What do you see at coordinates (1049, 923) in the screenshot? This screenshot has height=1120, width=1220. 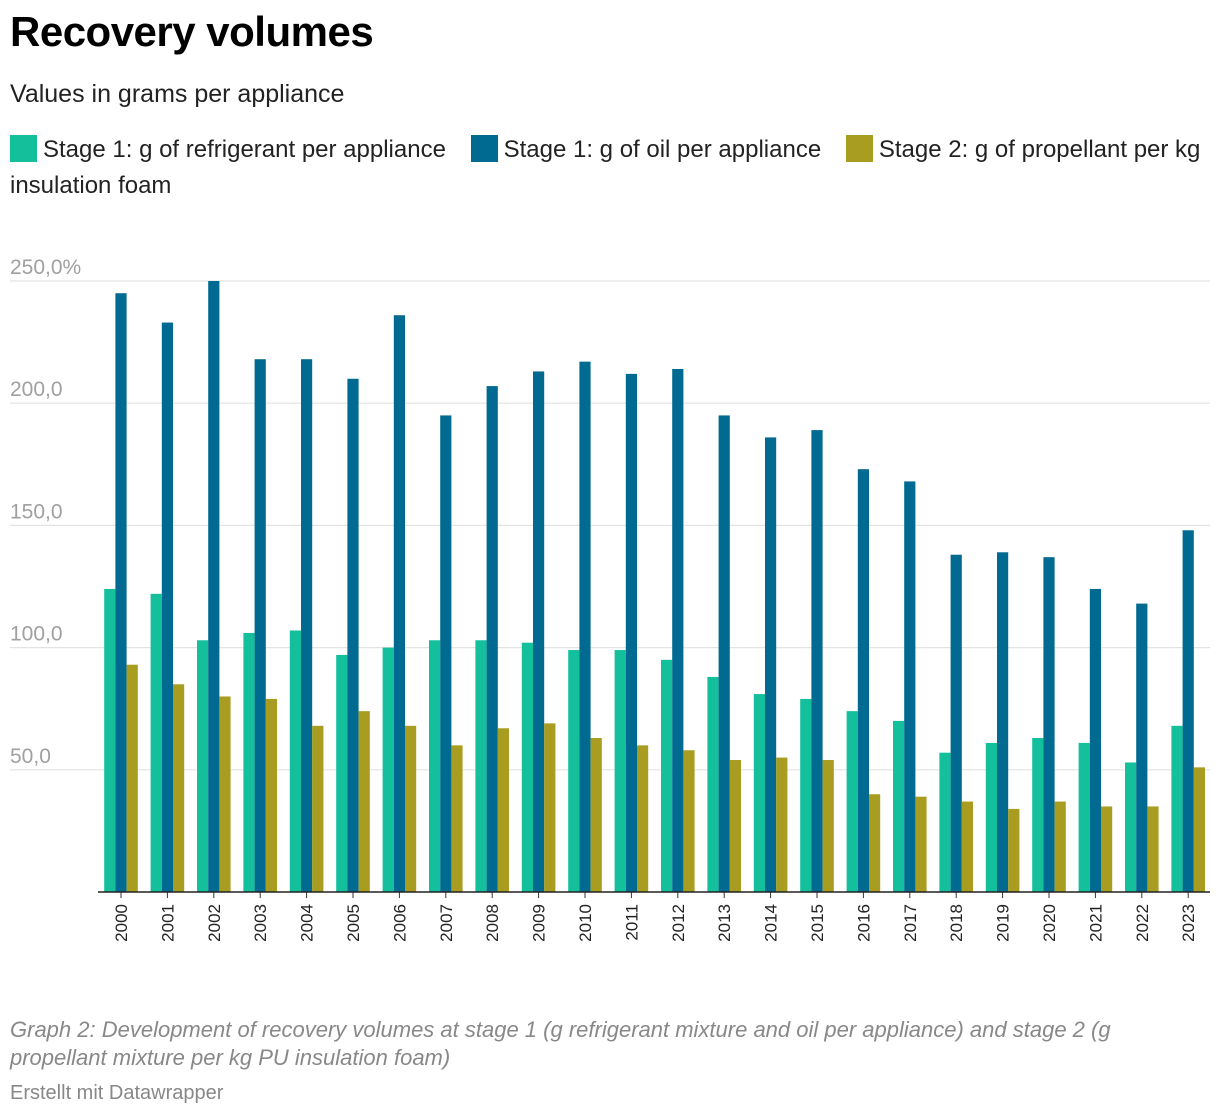 I see `x-tick-label: 2020` at bounding box center [1049, 923].